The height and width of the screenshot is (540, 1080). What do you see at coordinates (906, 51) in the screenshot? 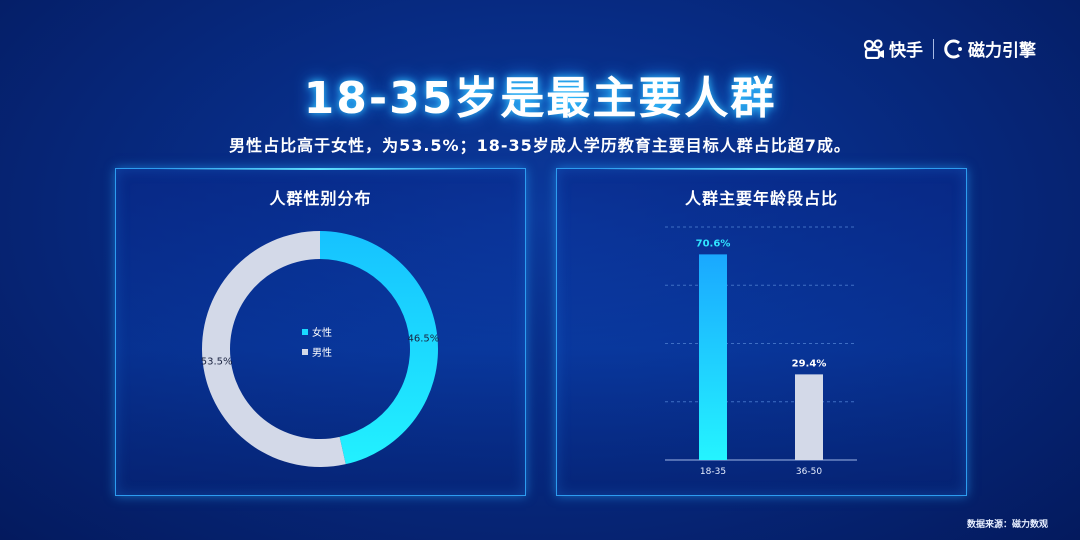
I see `kuaishou-name: 快手` at bounding box center [906, 51].